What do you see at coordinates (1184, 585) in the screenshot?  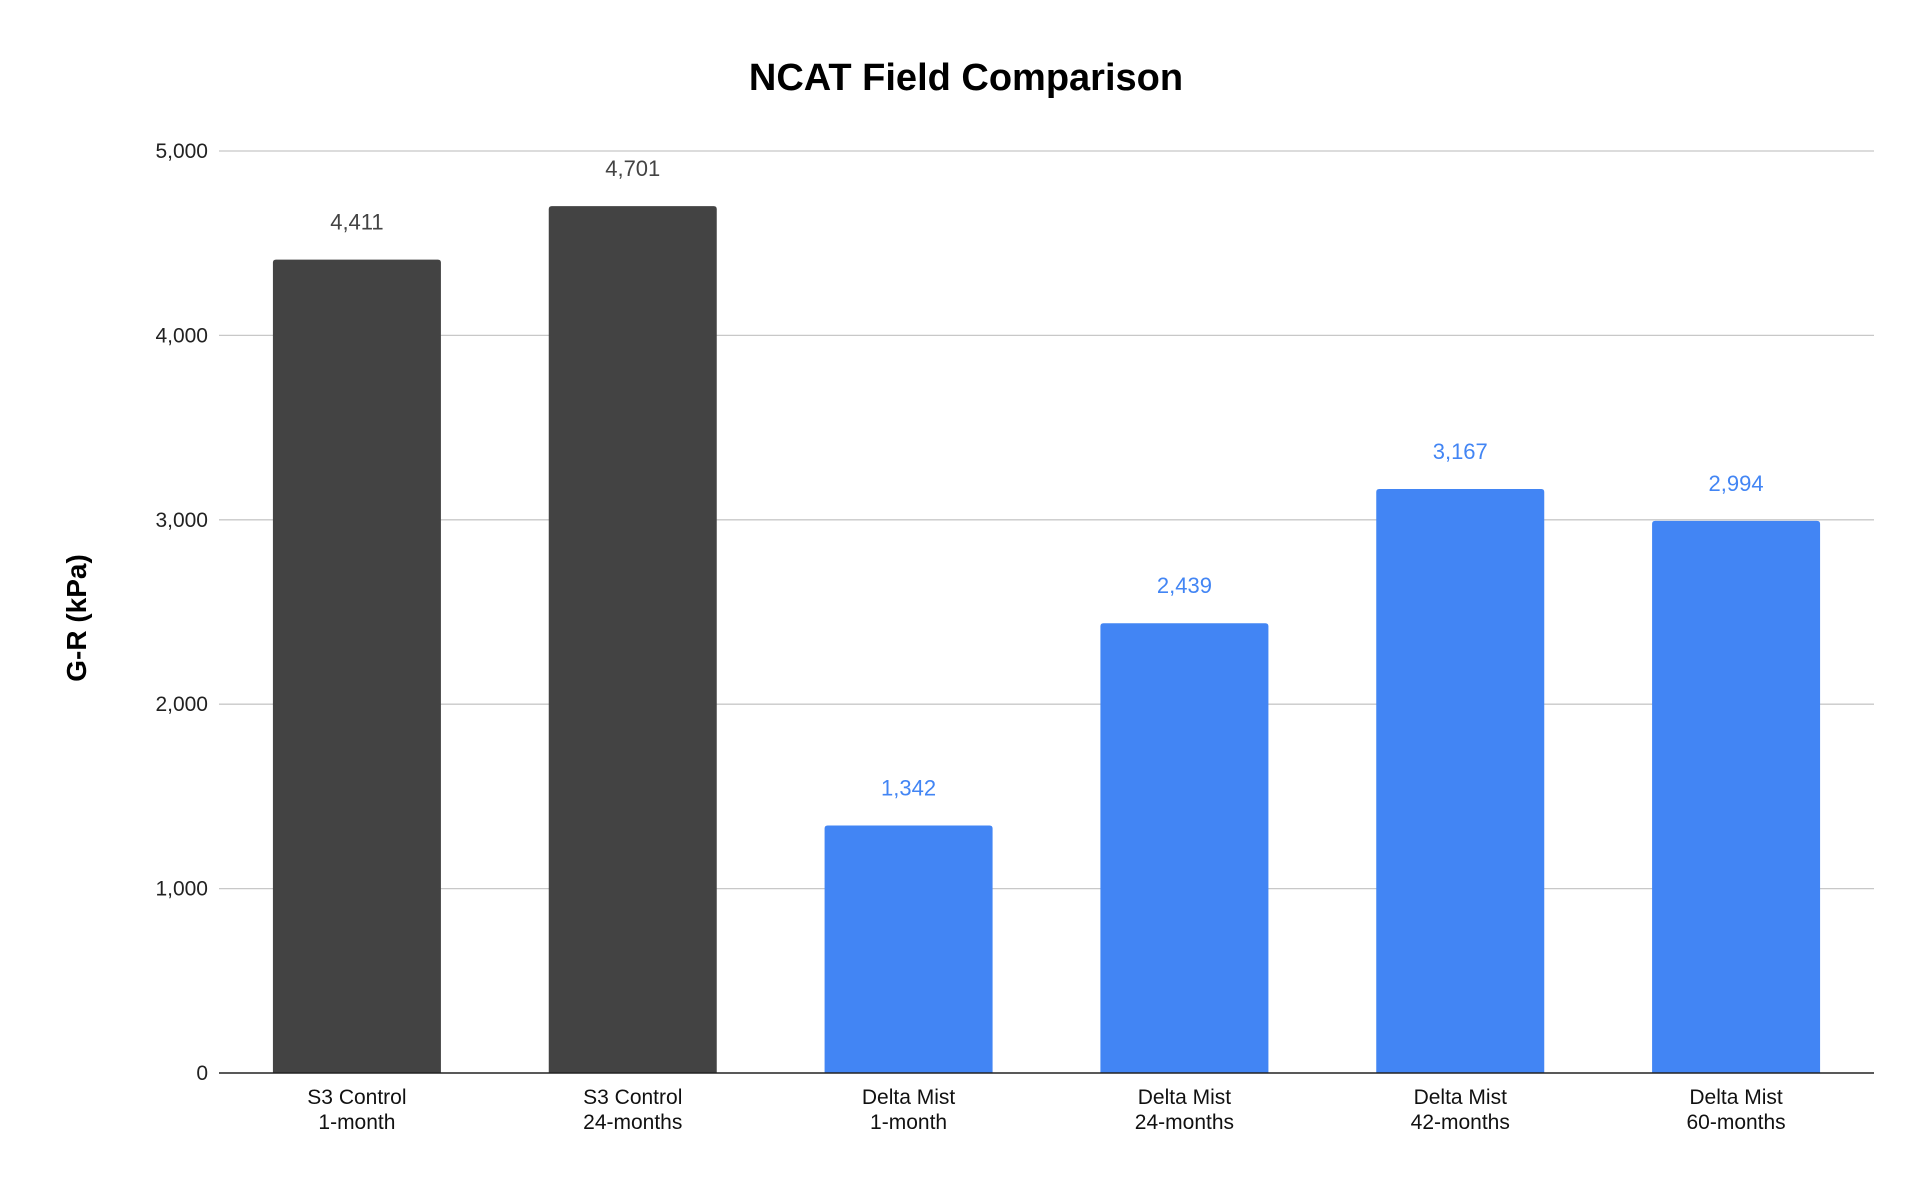 I see `data-label: 2,439` at bounding box center [1184, 585].